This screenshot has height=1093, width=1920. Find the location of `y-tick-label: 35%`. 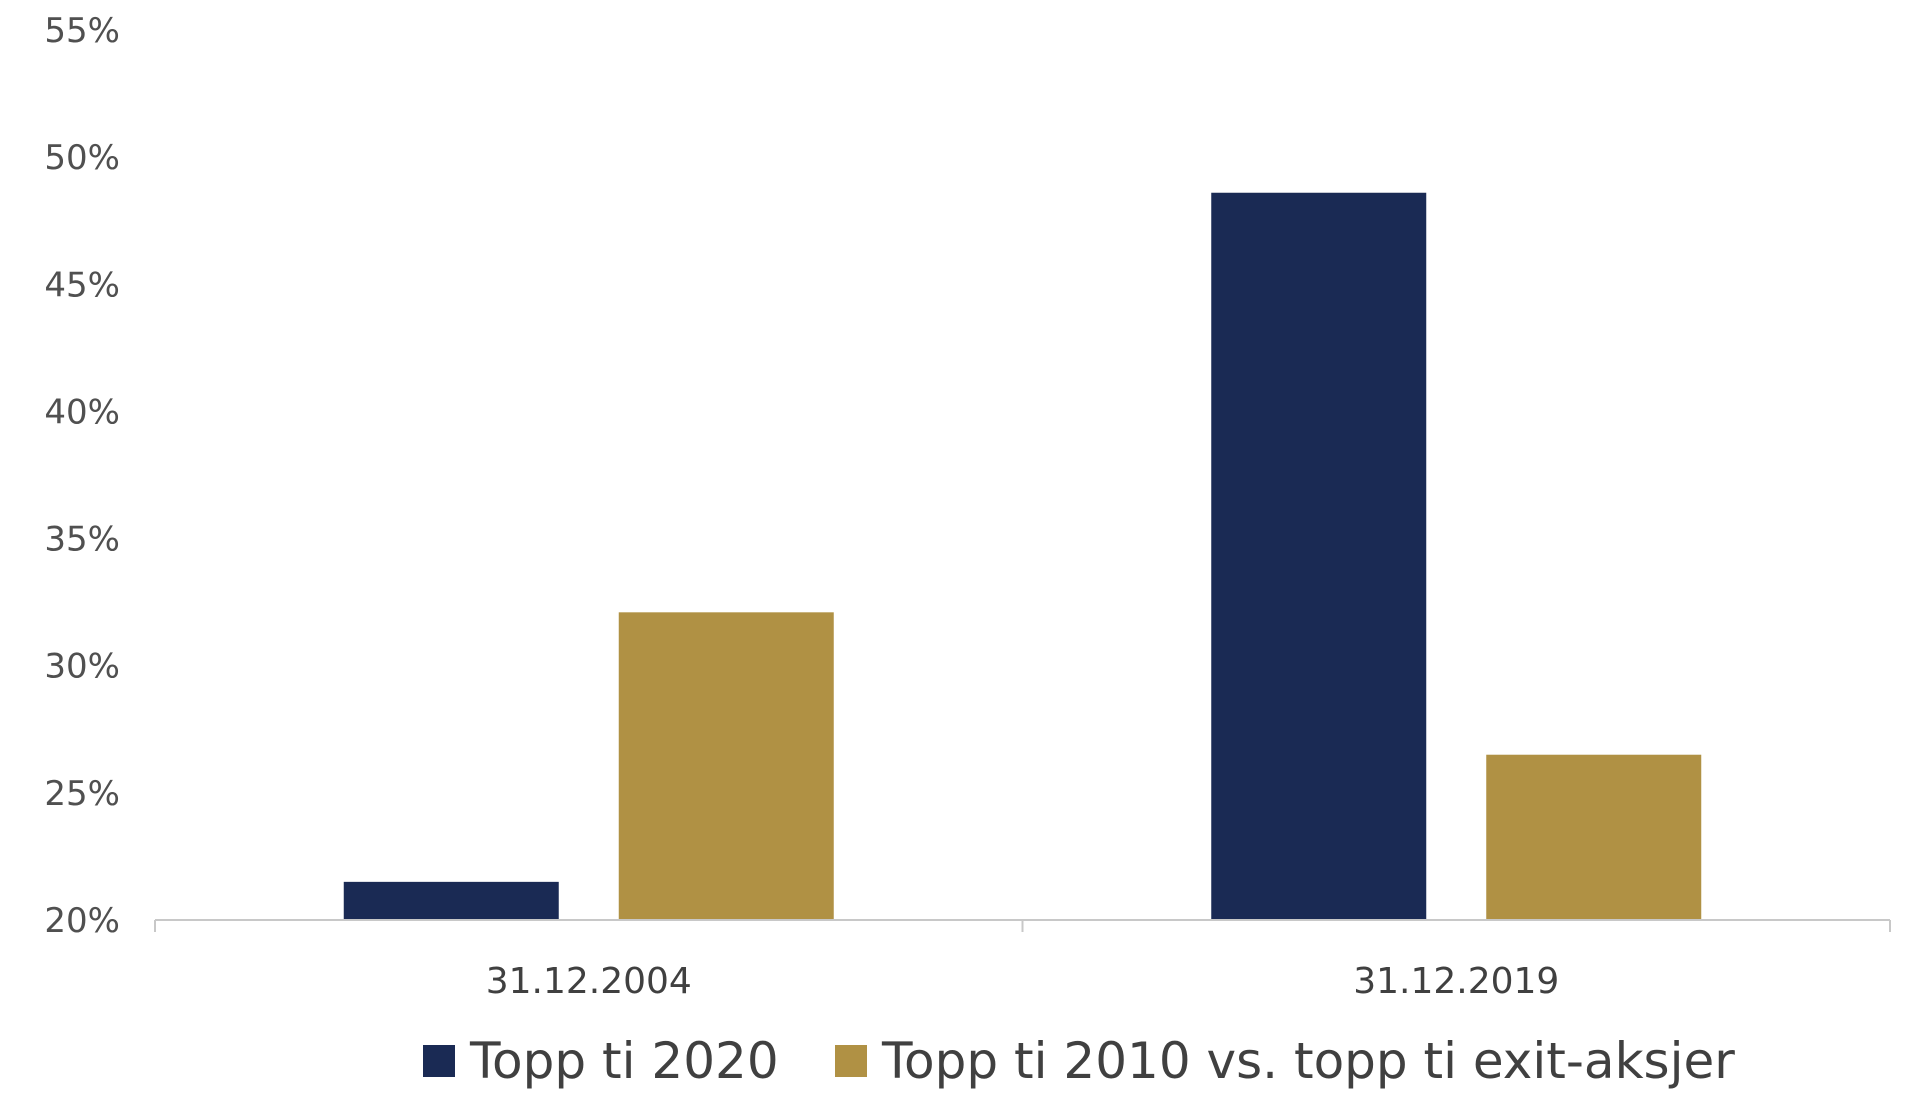

y-tick-label: 35% is located at coordinates (82, 540).